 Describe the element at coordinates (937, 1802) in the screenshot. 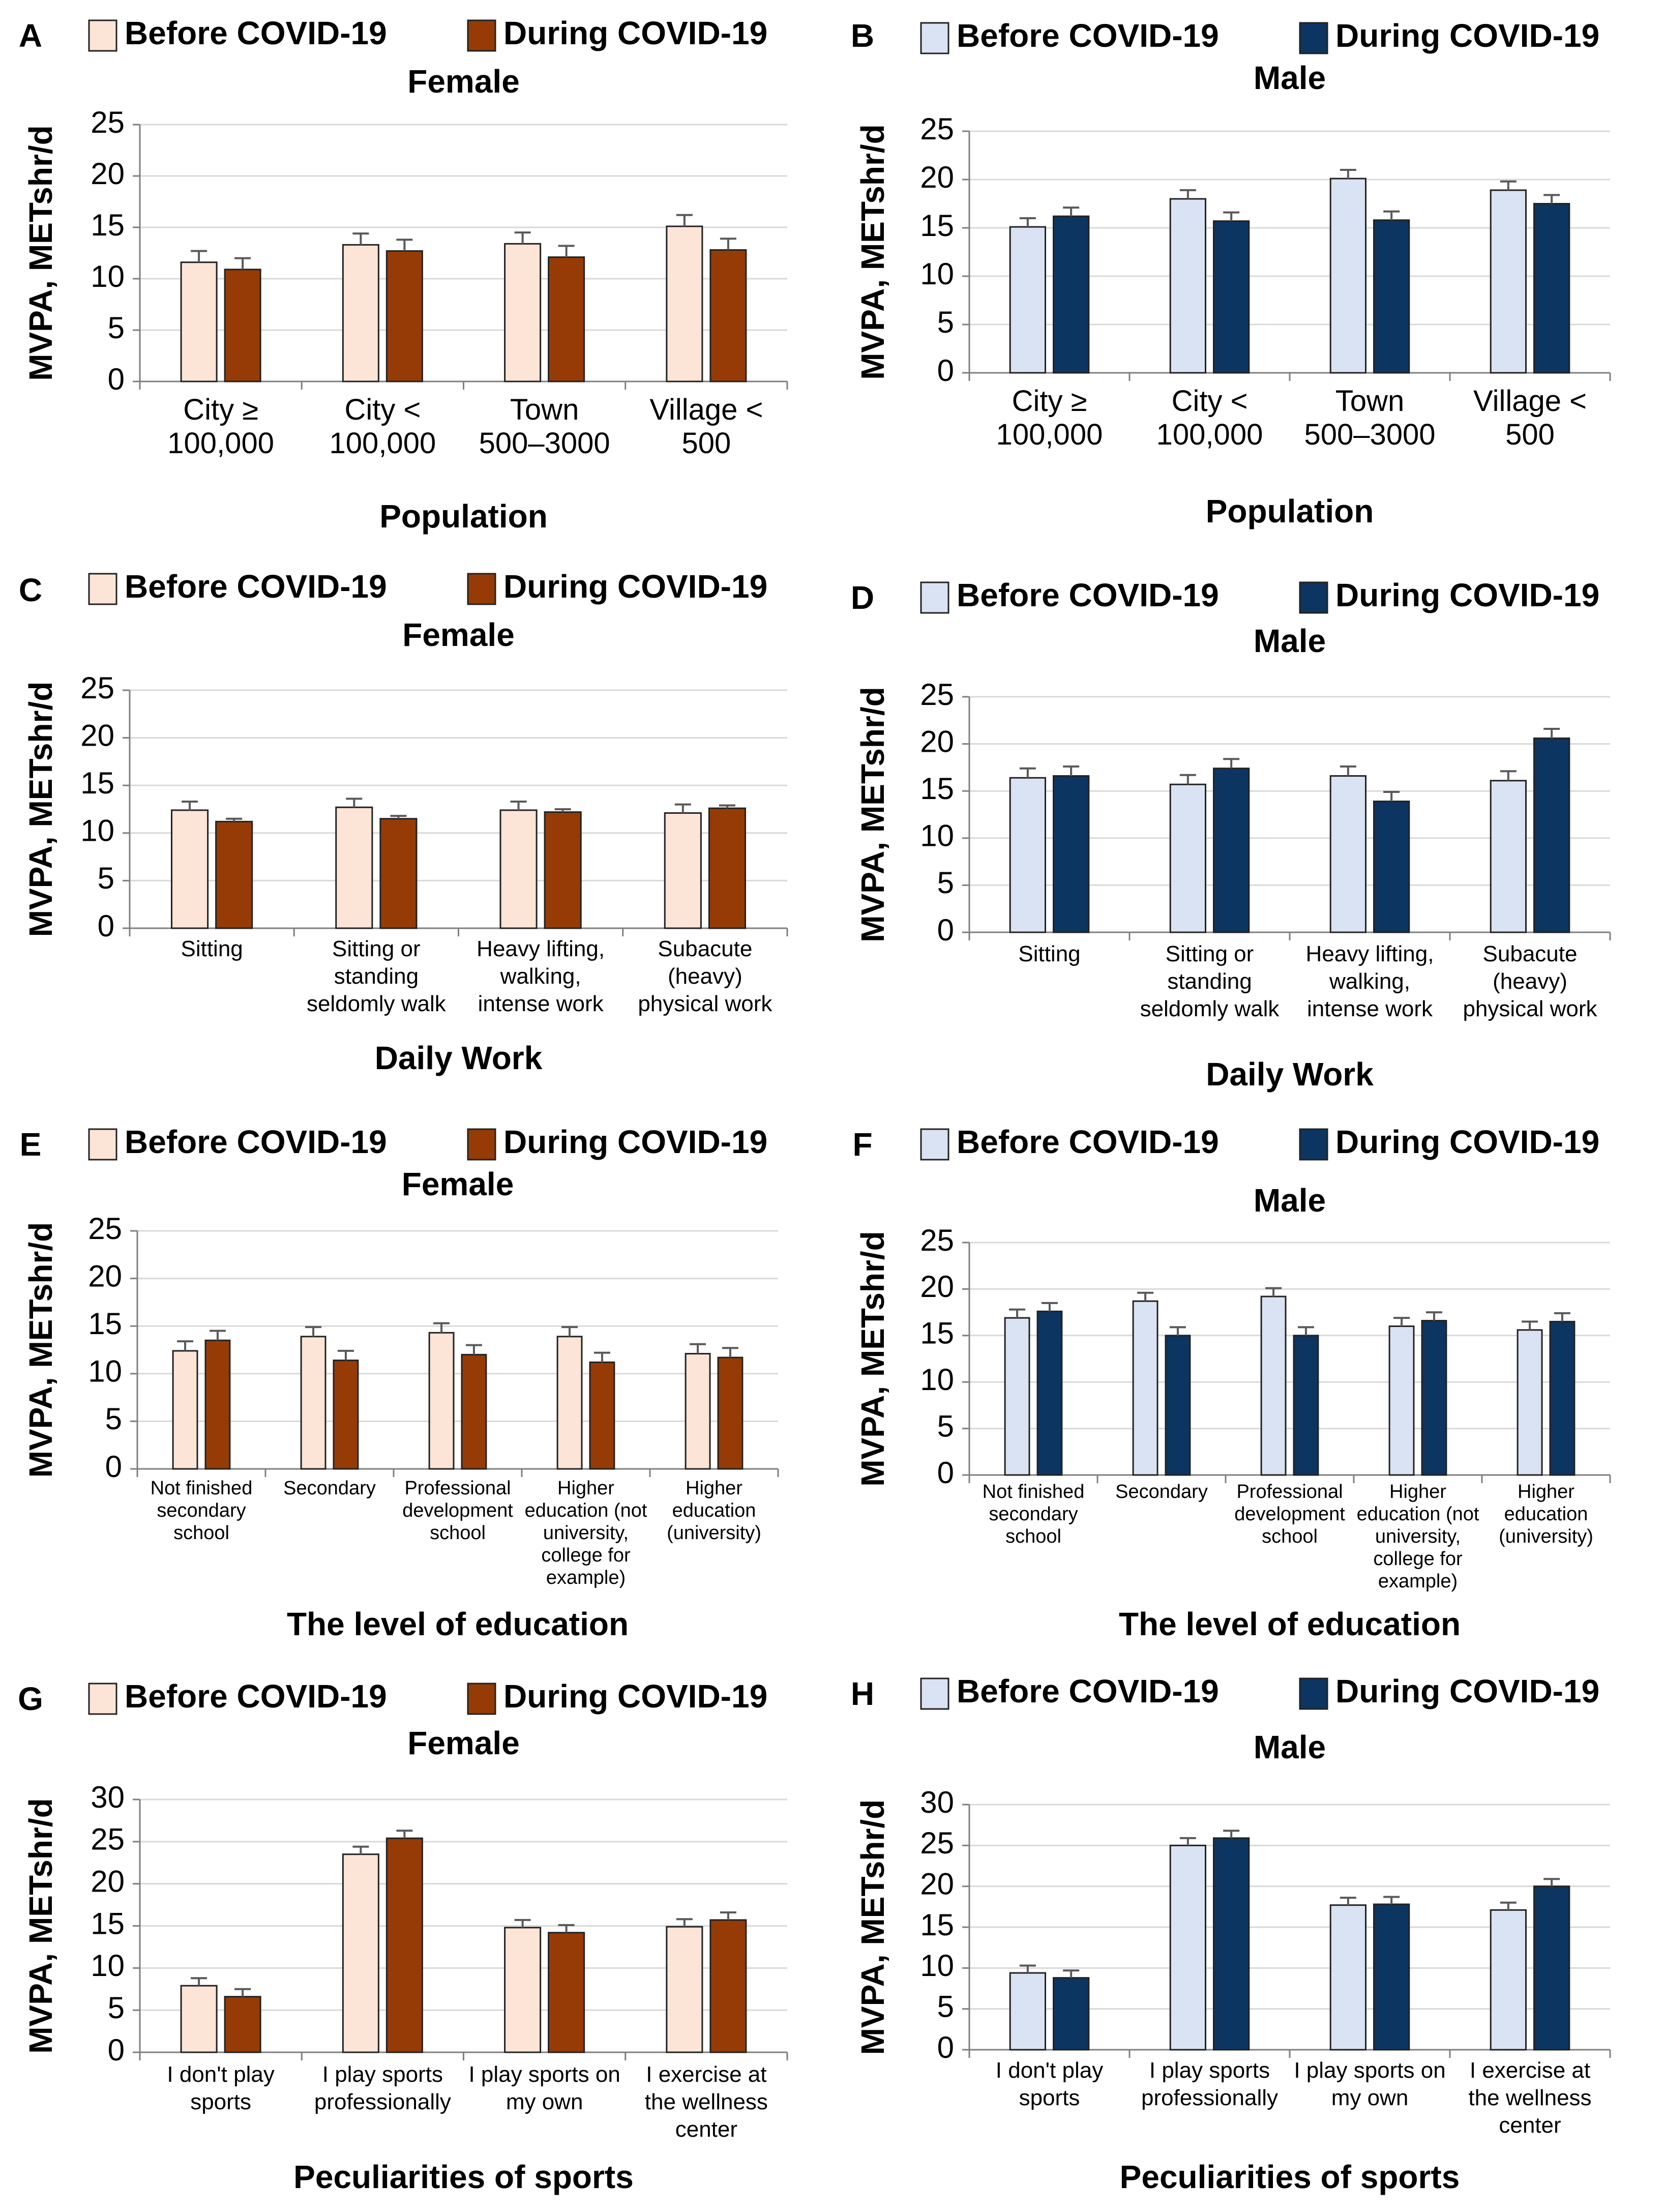

I see `y-tick-label: 30` at that location.